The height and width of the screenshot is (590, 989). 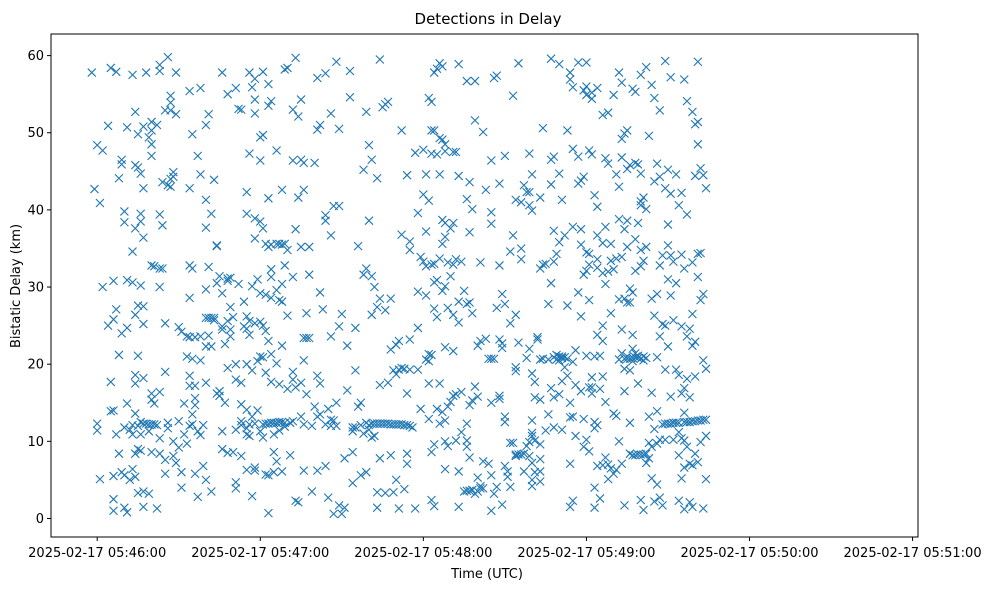 I want to click on chart-title: Detections in Delay, so click(x=488, y=19).